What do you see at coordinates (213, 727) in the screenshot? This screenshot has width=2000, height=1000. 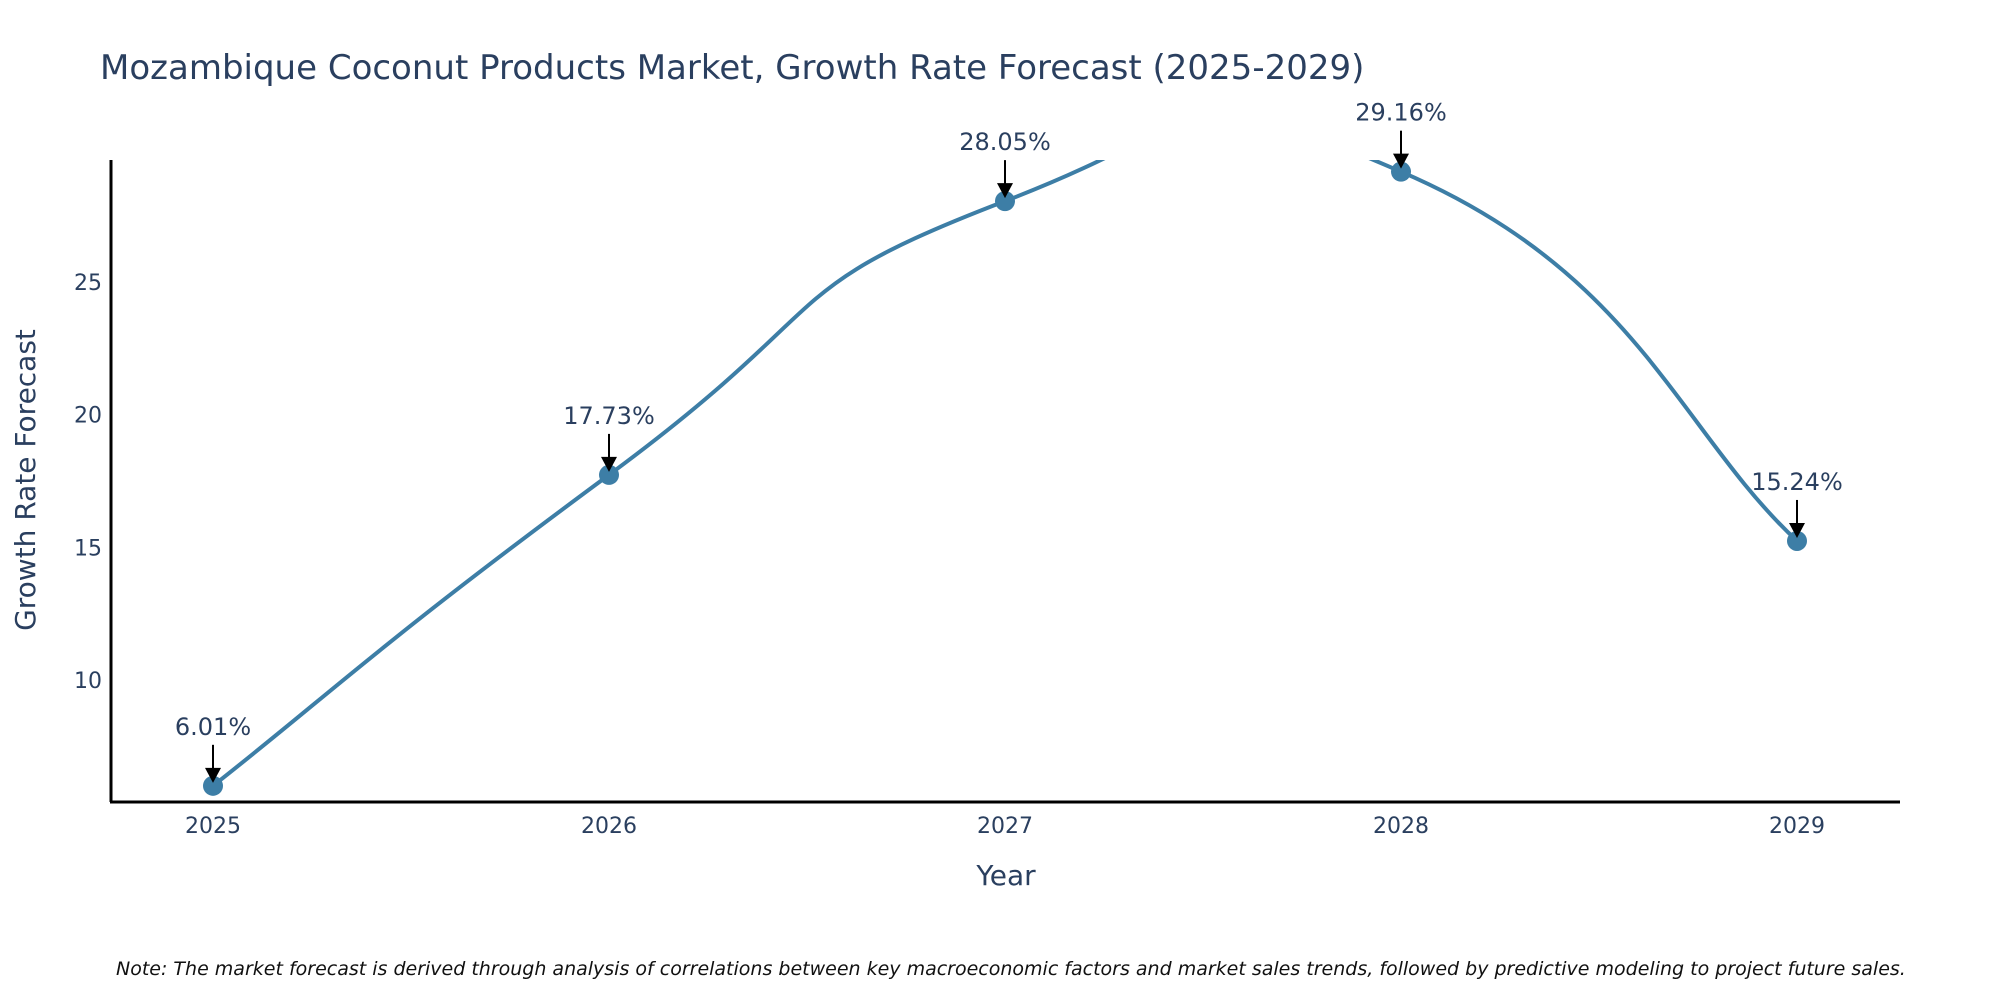 I see `data-label: 6.01%` at bounding box center [213, 727].